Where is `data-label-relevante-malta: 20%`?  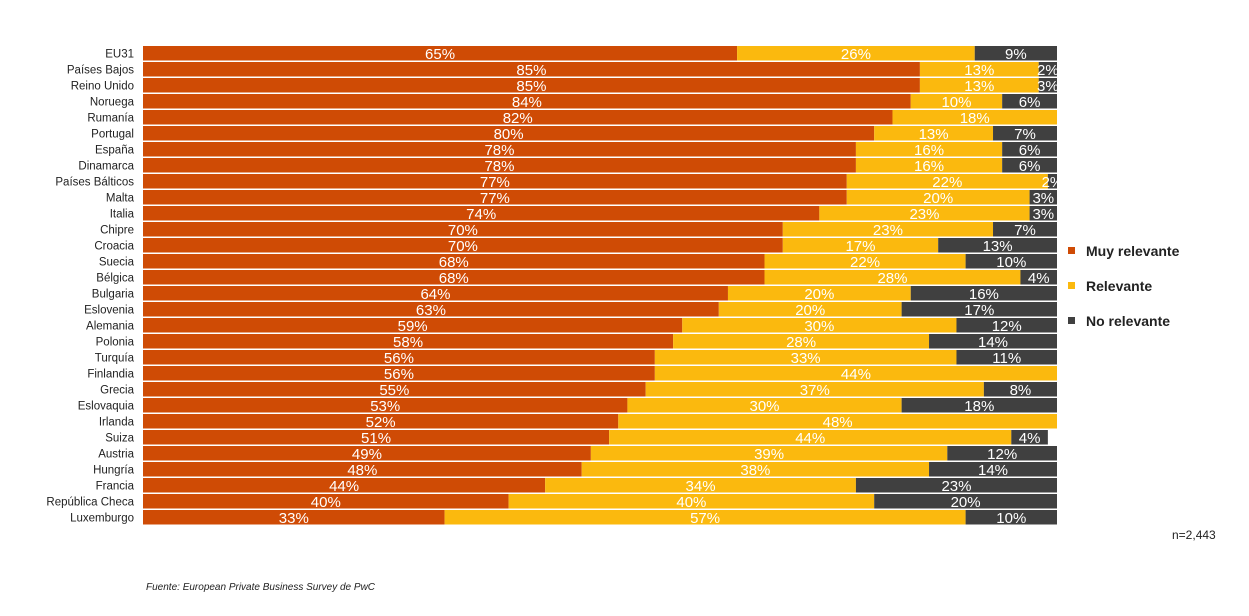
data-label-relevante-malta: 20% is located at coordinates (938, 198).